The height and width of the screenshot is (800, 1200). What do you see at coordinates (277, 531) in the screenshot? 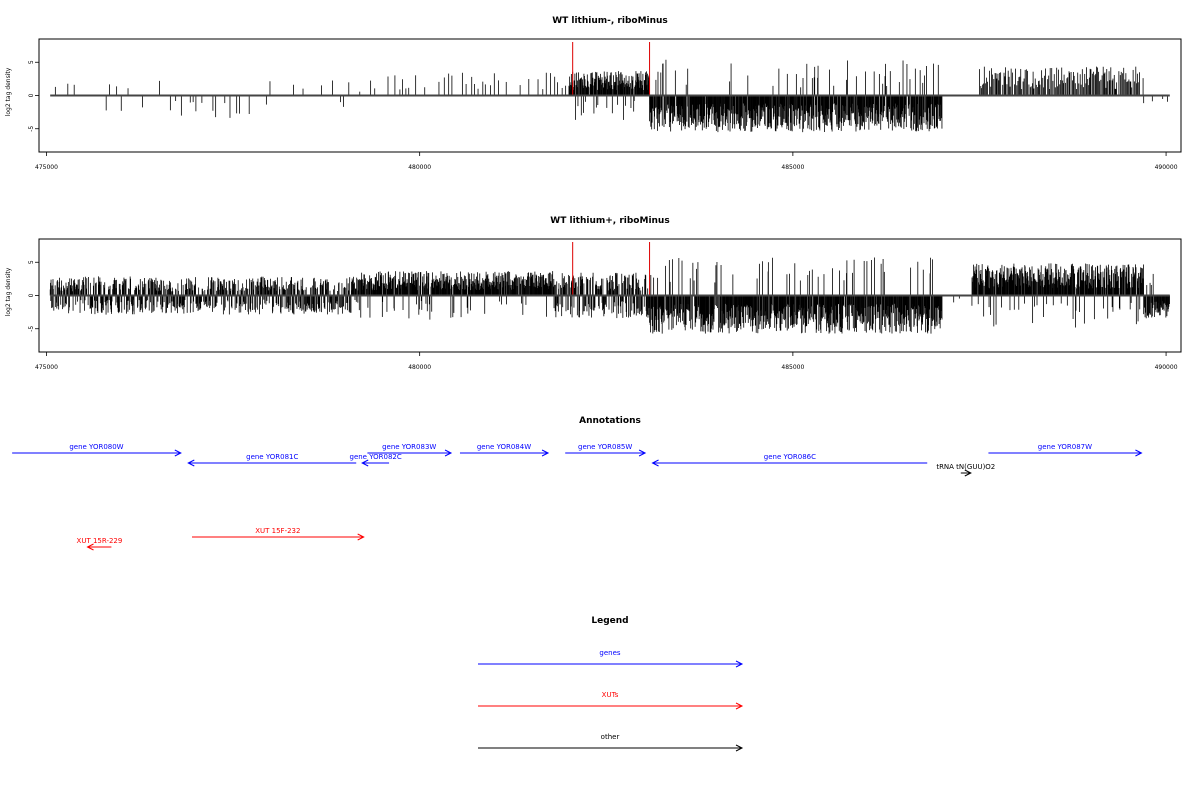
I see `annotation-label: XUT 15F-232` at bounding box center [277, 531].